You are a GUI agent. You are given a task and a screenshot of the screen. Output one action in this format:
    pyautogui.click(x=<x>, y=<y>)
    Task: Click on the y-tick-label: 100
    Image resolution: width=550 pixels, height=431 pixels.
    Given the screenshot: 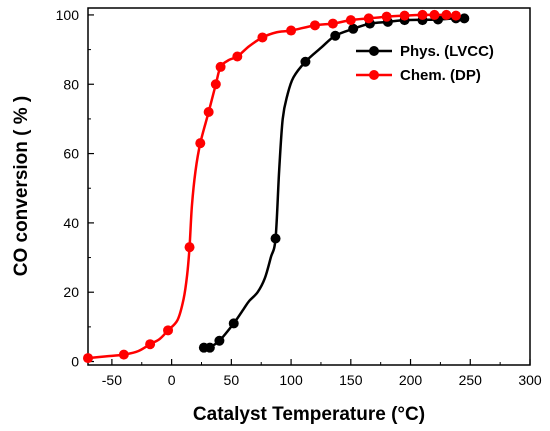 What is the action you would take?
    pyautogui.click(x=68, y=15)
    